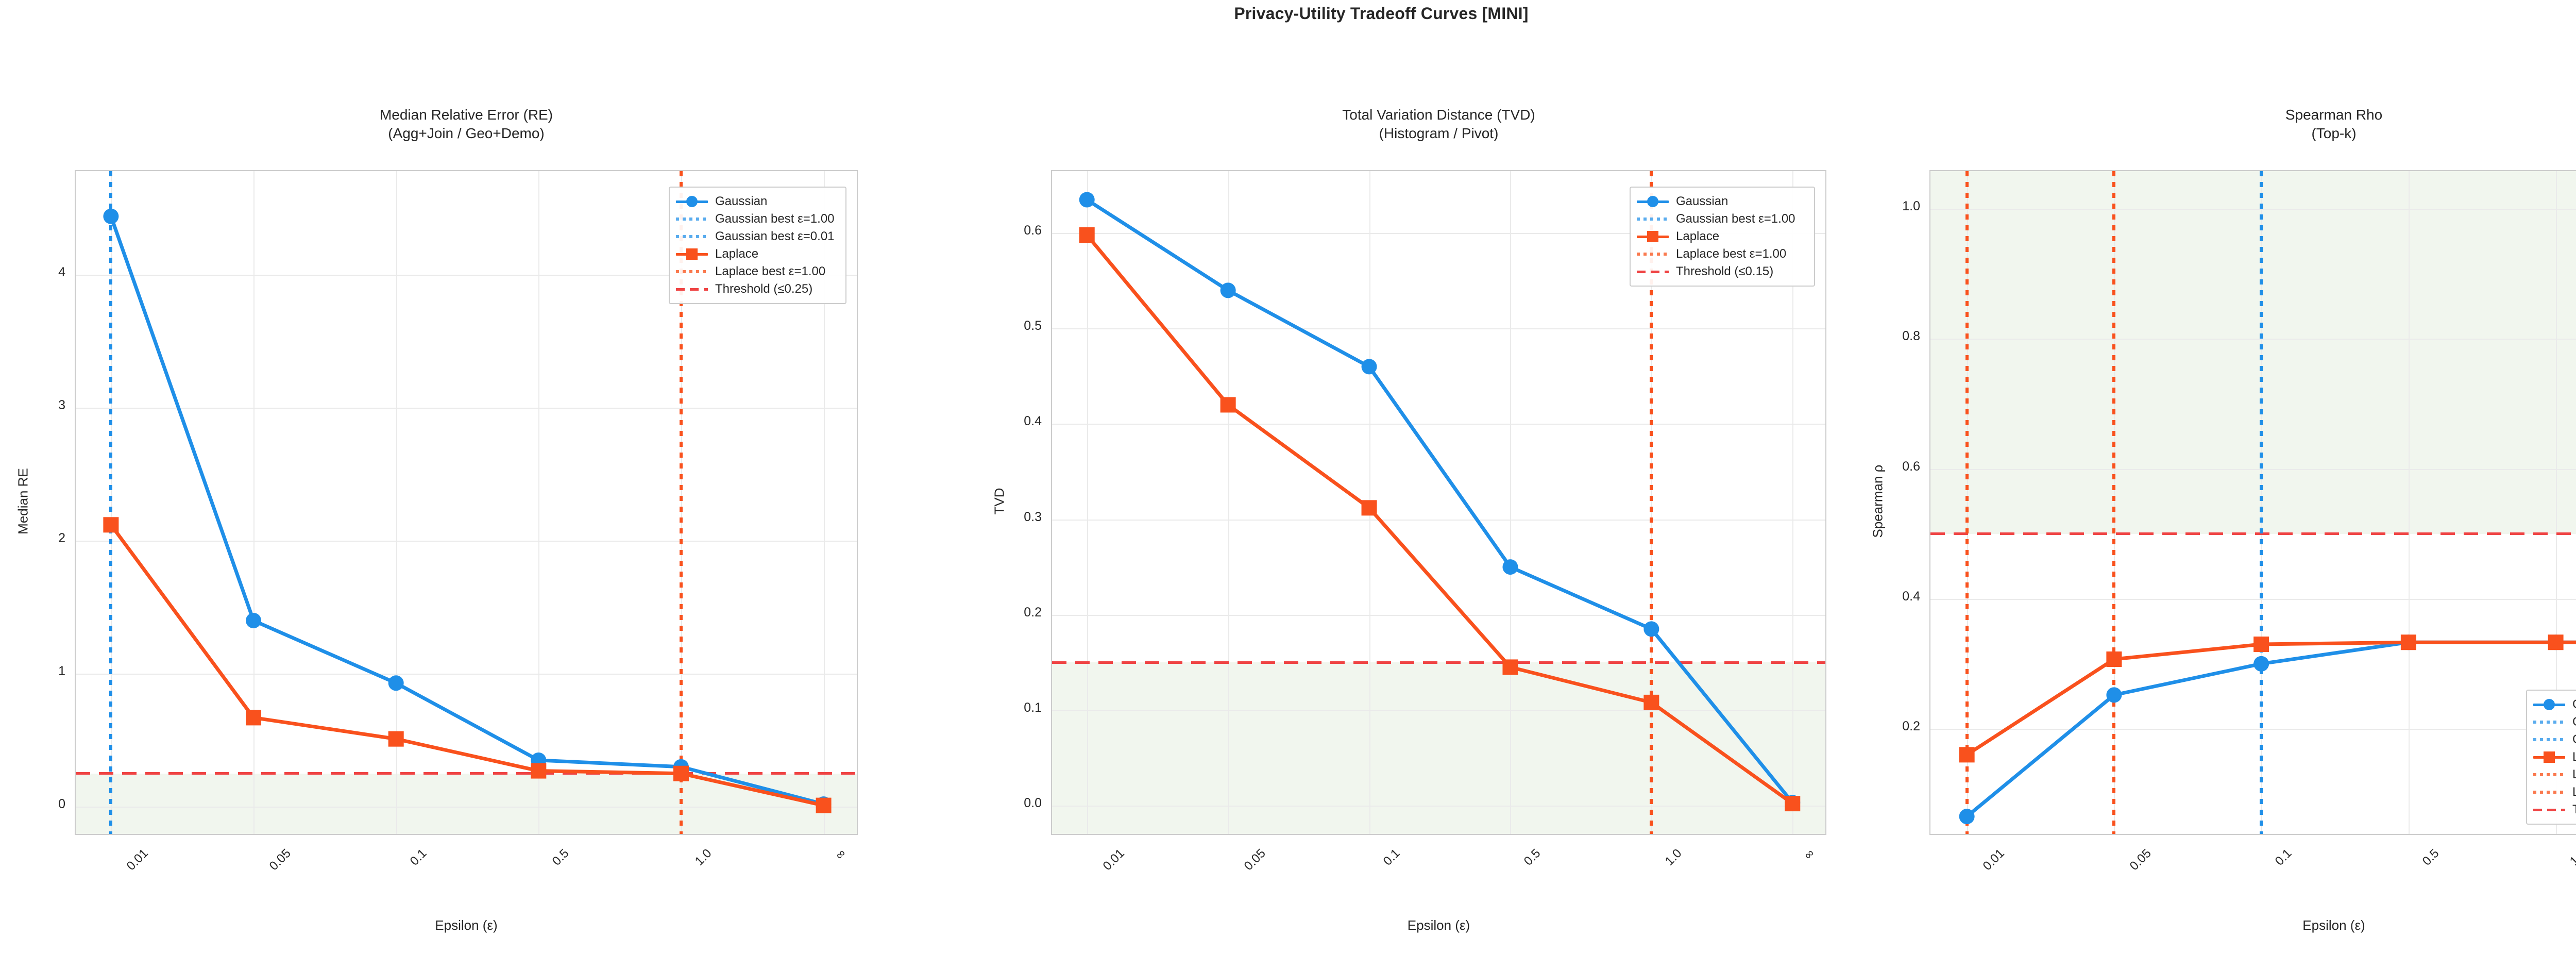 Image resolution: width=2576 pixels, height=953 pixels. What do you see at coordinates (775, 236) in the screenshot?
I see `legend-item-label: Gaussian best ε=0.01` at bounding box center [775, 236].